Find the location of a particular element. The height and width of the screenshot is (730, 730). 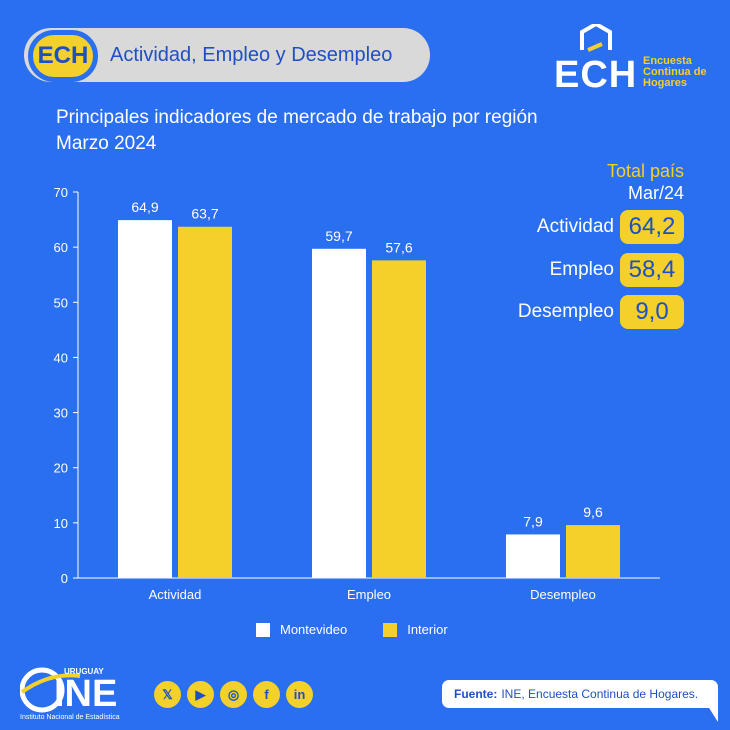

legend-item-montevideo: Montevideo is located at coordinates (301, 629).